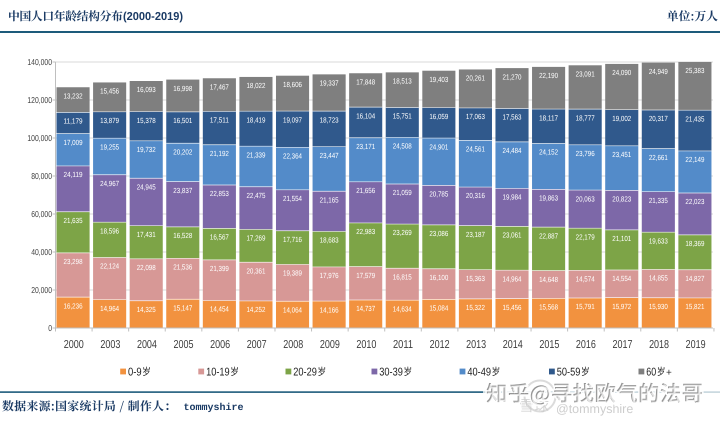 This screenshot has height=424, width=720. Describe the element at coordinates (402, 116) in the screenshot. I see `svg-text: 15,751` at that location.